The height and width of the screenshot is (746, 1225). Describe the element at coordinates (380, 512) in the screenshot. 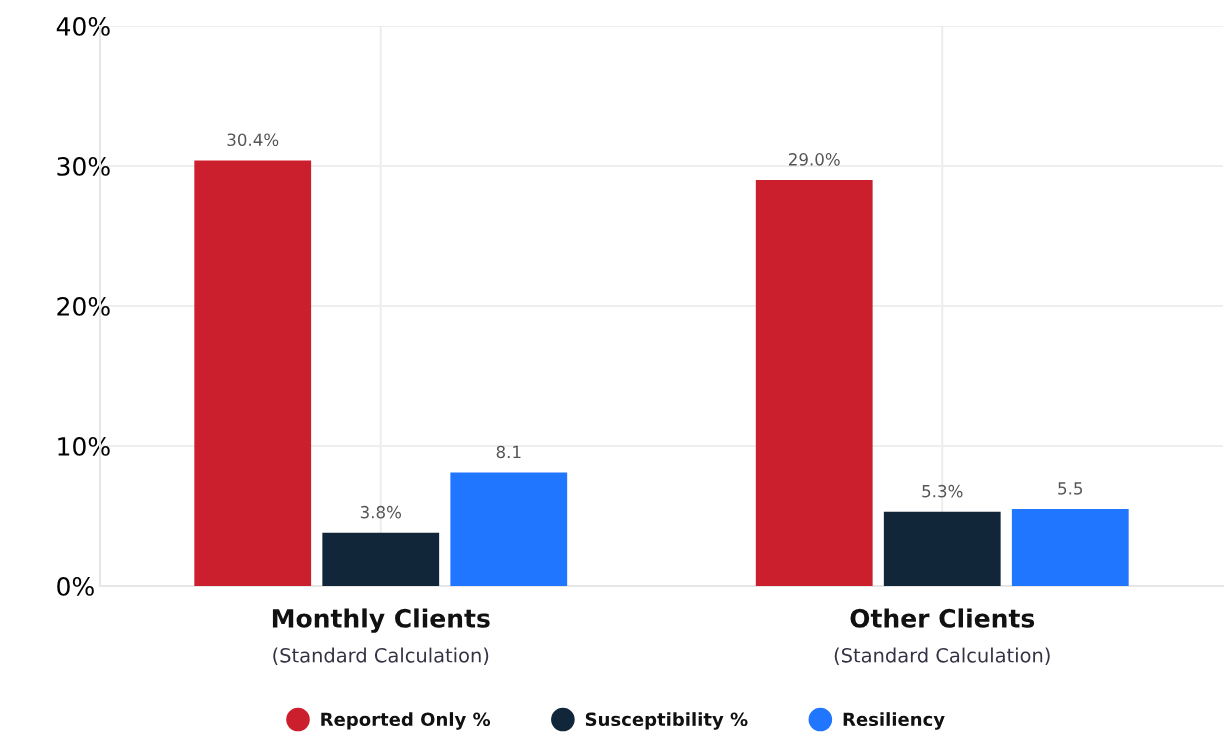

I see `data-label: 3.8%` at that location.